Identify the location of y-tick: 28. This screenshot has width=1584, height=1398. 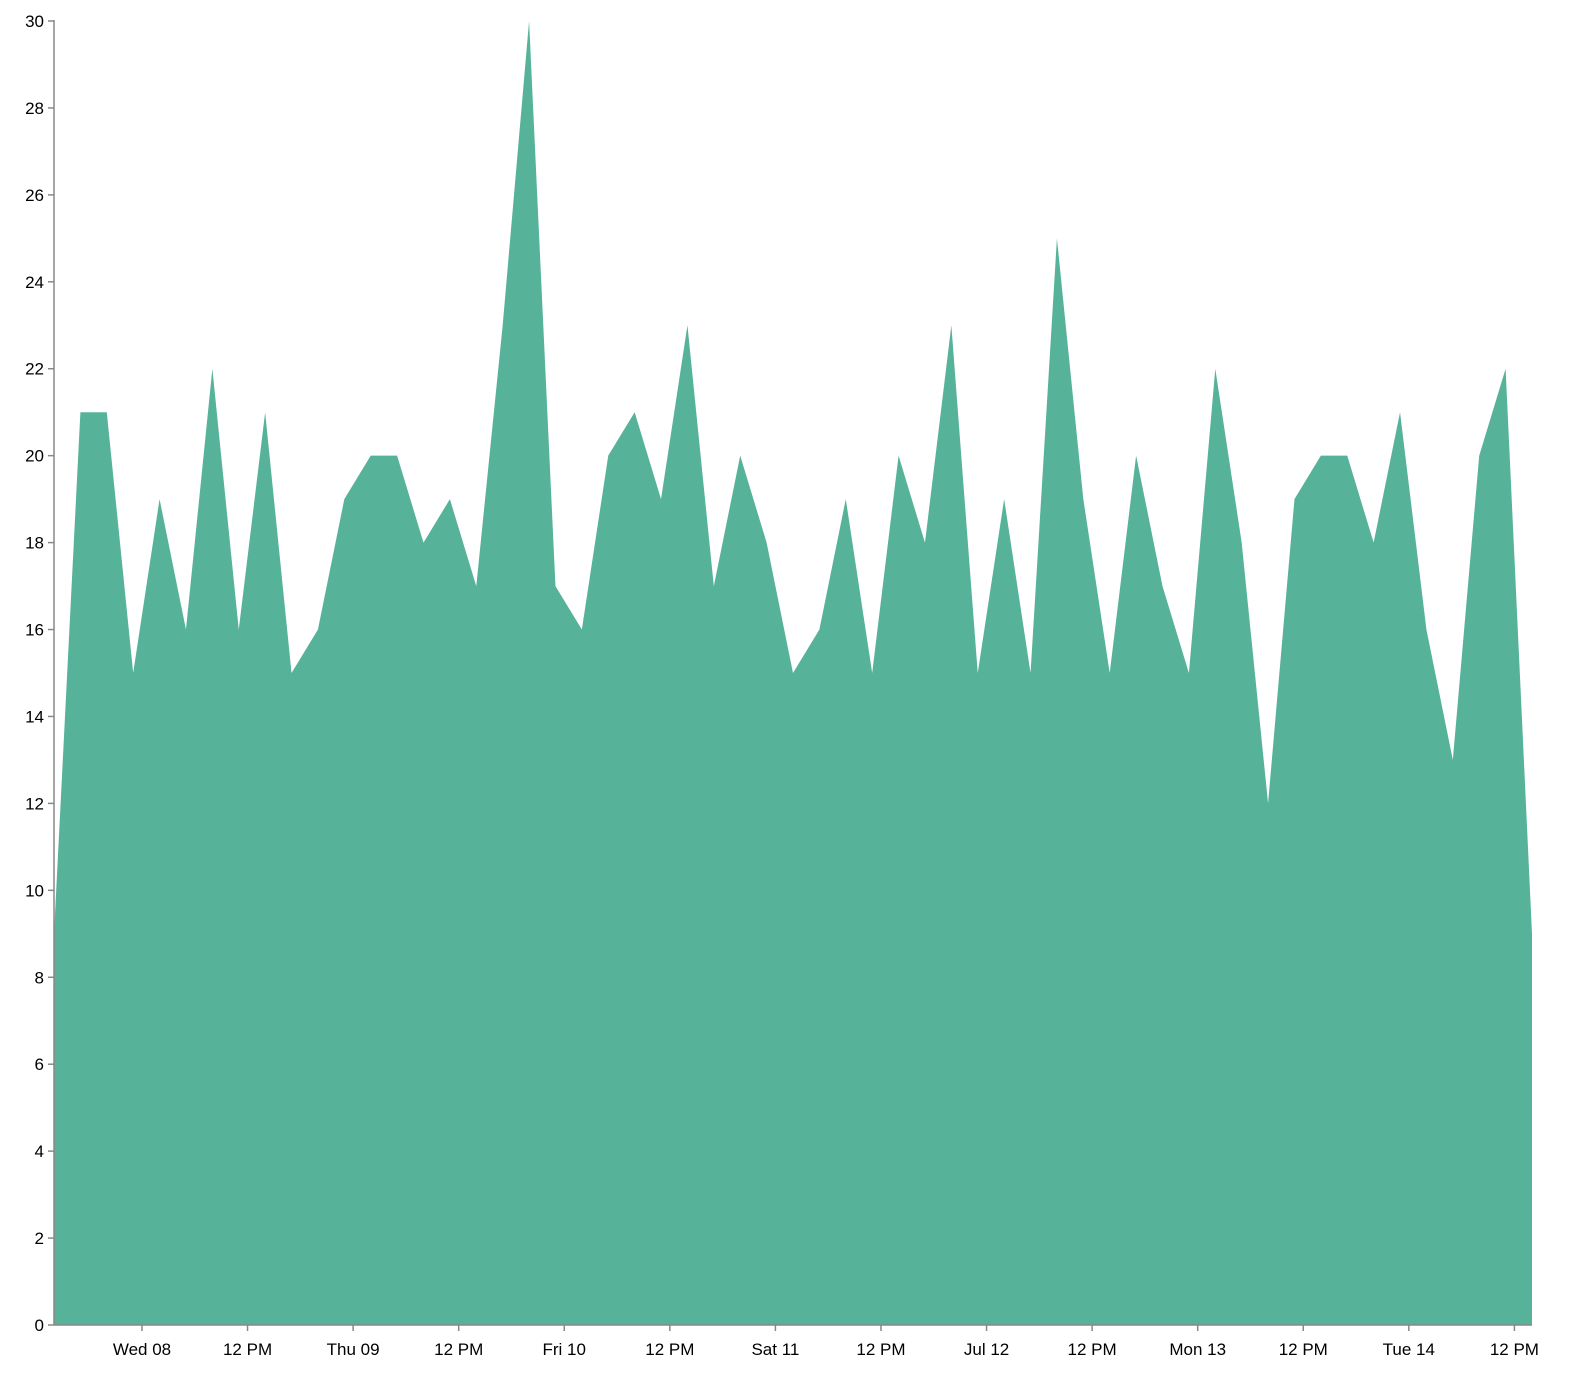
(39, 108).